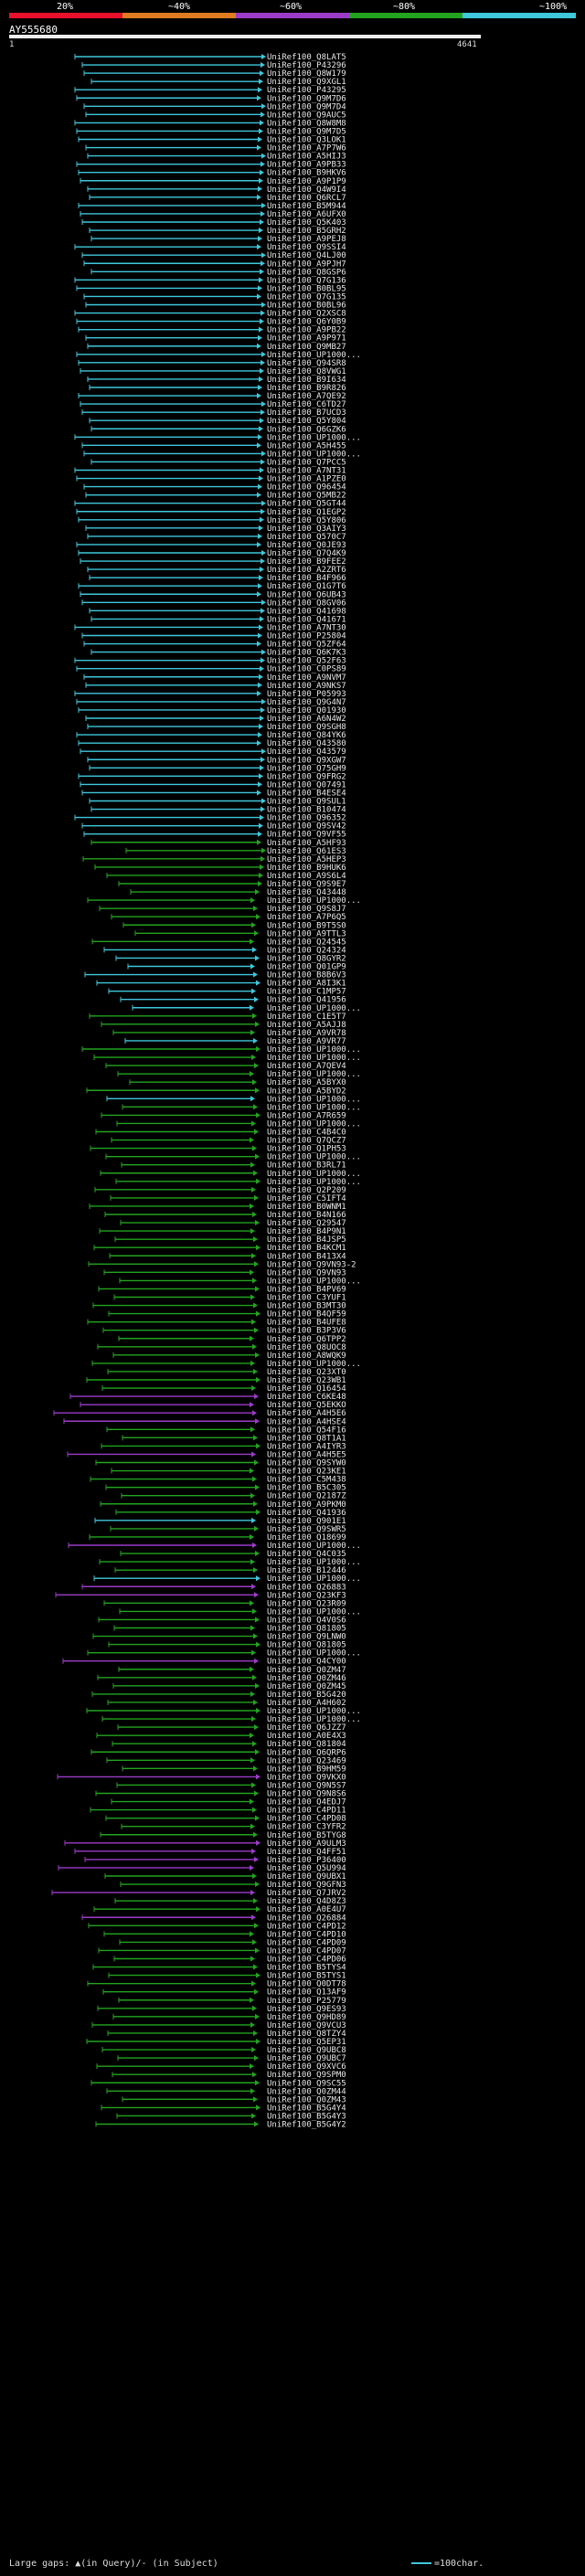 This screenshot has height=2576, width=585. I want to click on hit-label: UniRef100_C3YUF1, so click(307, 1298).